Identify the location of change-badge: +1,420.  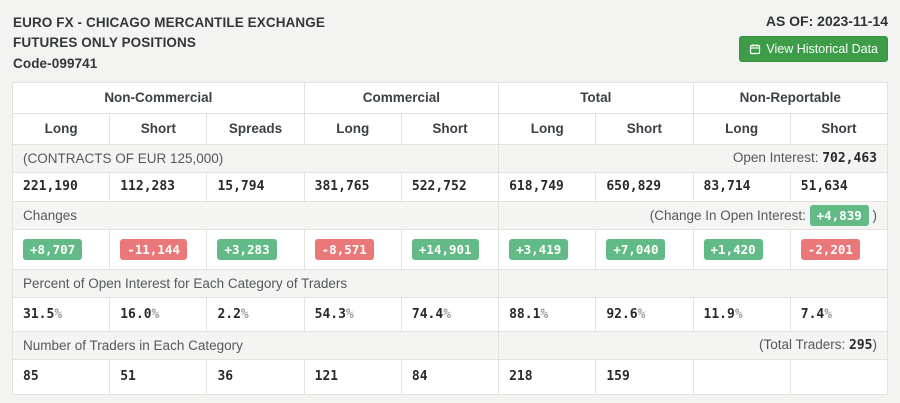
(733, 249).